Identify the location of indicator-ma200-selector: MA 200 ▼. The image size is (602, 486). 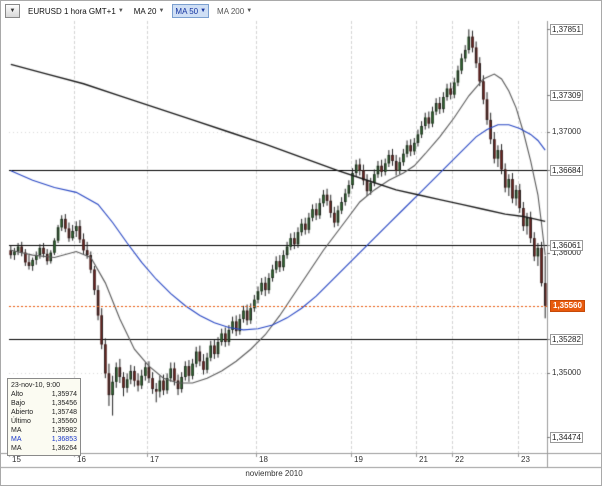
(234, 11).